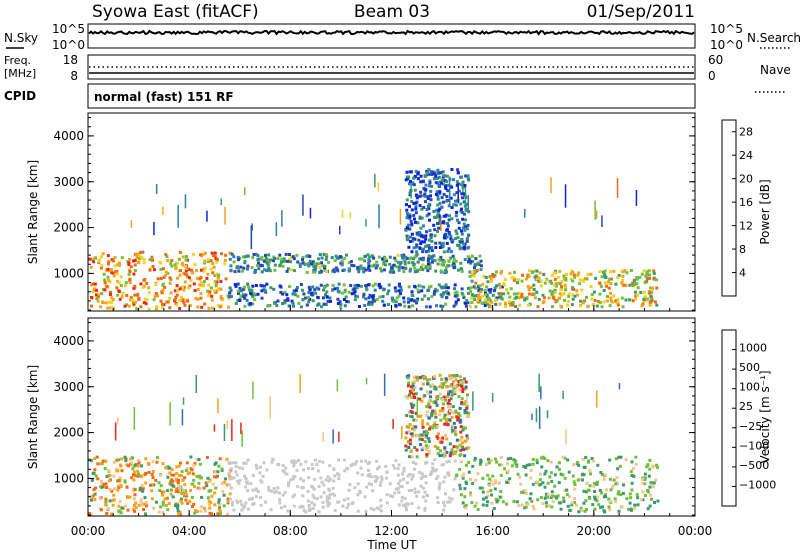 The height and width of the screenshot is (554, 800). What do you see at coordinates (175, 12) in the screenshot?
I see `station-title: Syowa East (fitACF)` at bounding box center [175, 12].